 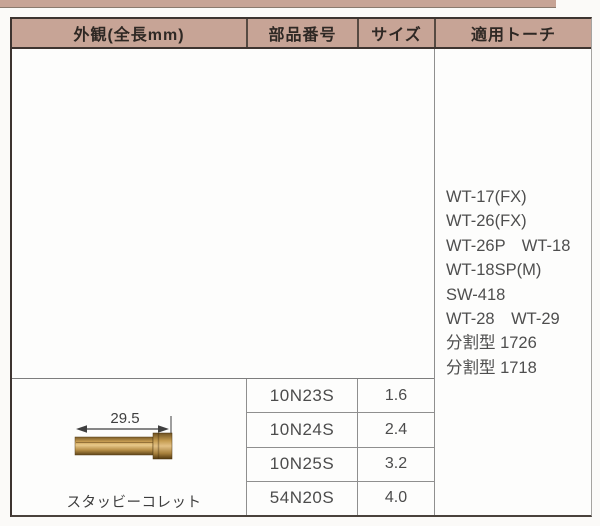 What do you see at coordinates (476, 294) in the screenshot?
I see `torch-model: SW-418` at bounding box center [476, 294].